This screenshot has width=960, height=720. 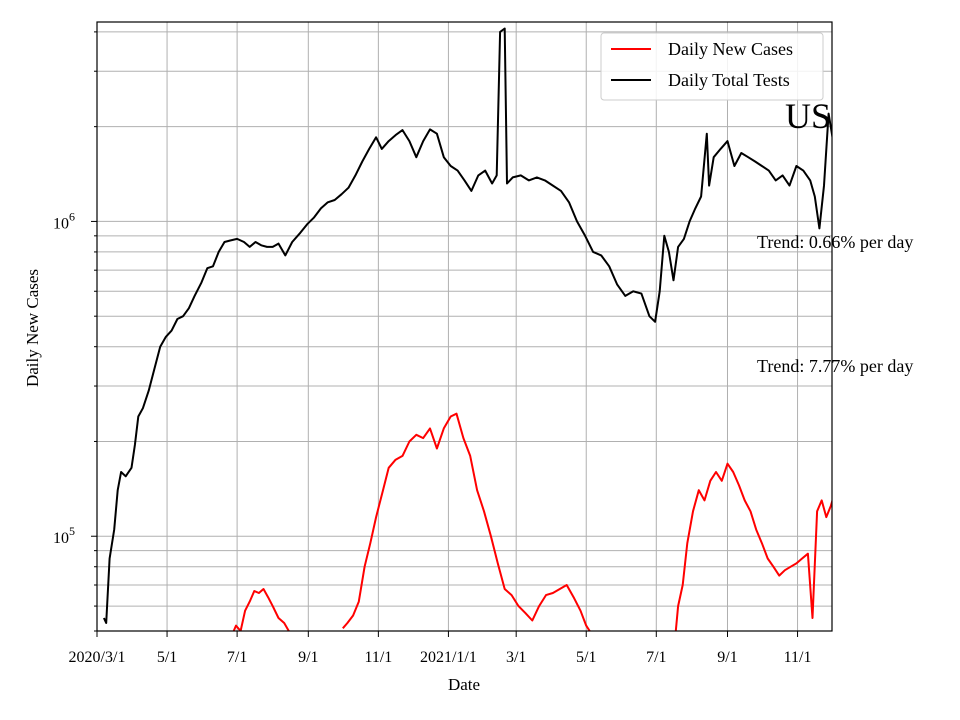 I want to click on trend-annotation-cases: Trend: 7.77% per day, so click(x=835, y=366).